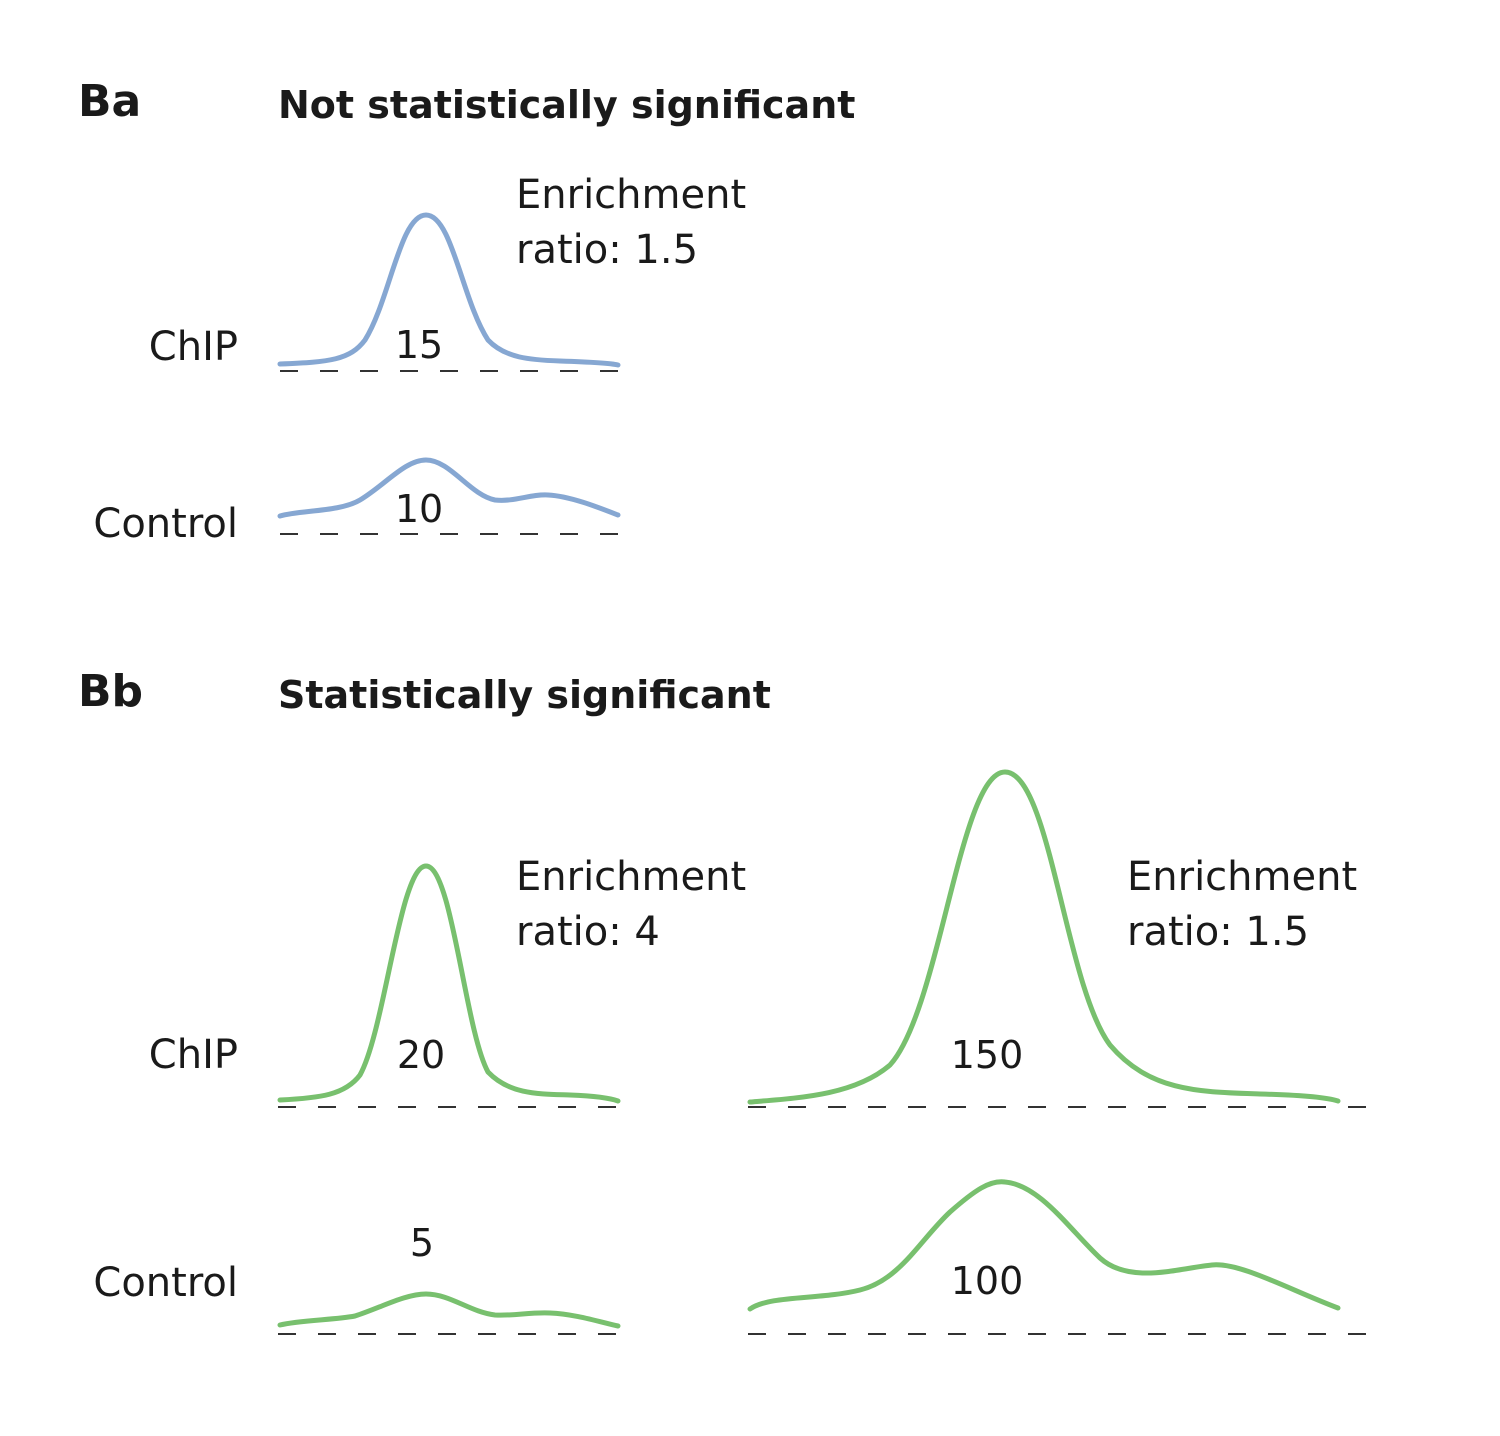  What do you see at coordinates (110, 691) in the screenshot?
I see `panel-b-label: Bb` at bounding box center [110, 691].